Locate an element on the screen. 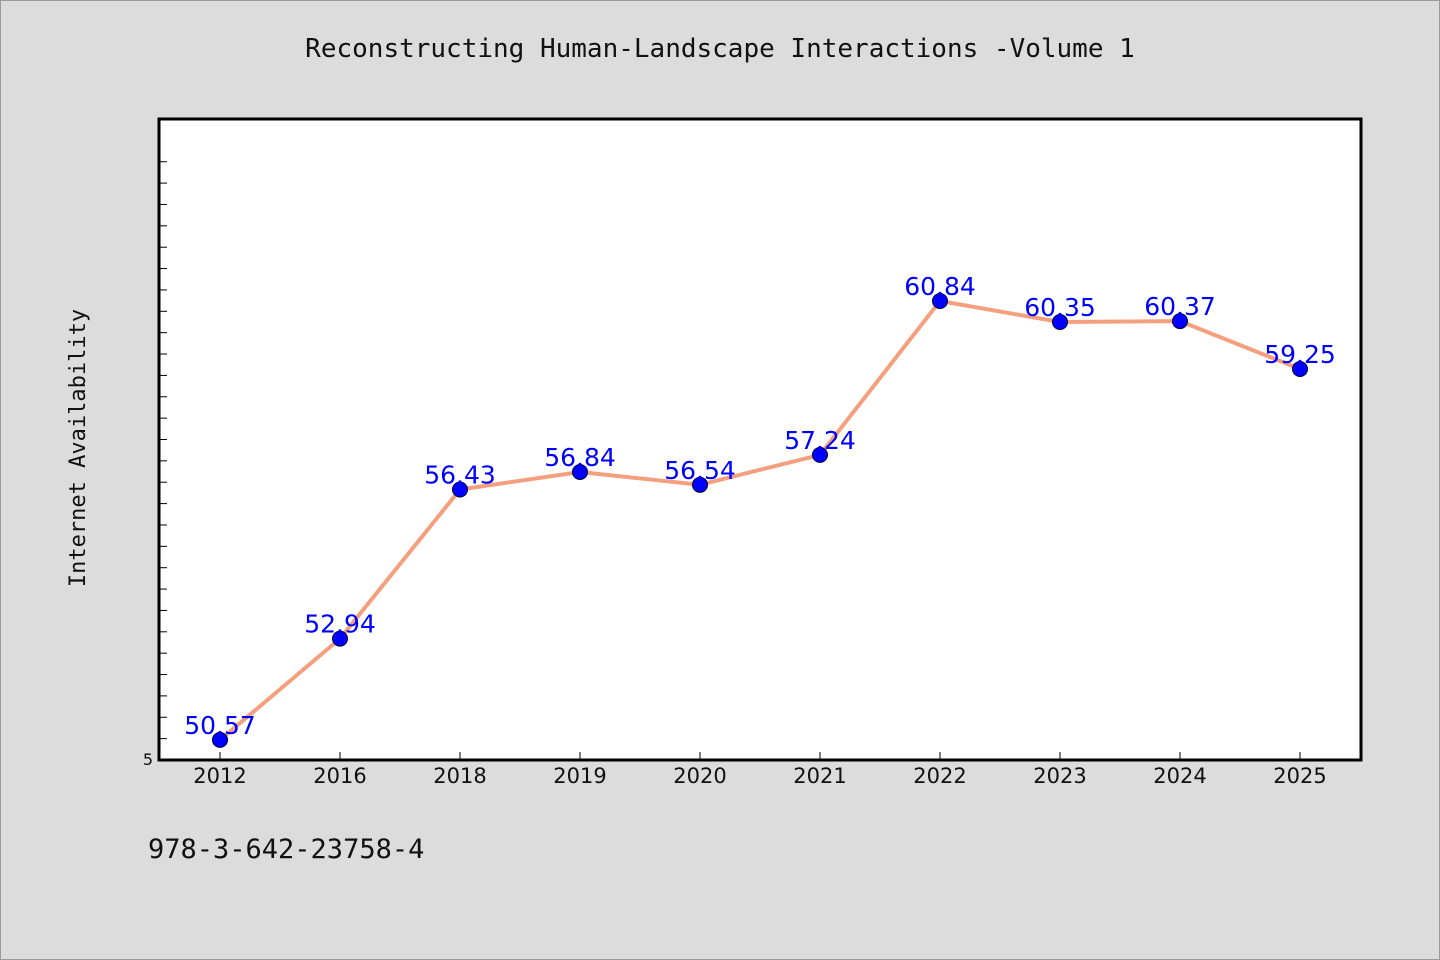 Image resolution: width=1440 pixels, height=960 pixels. data-label: 57.24 is located at coordinates (820, 440).